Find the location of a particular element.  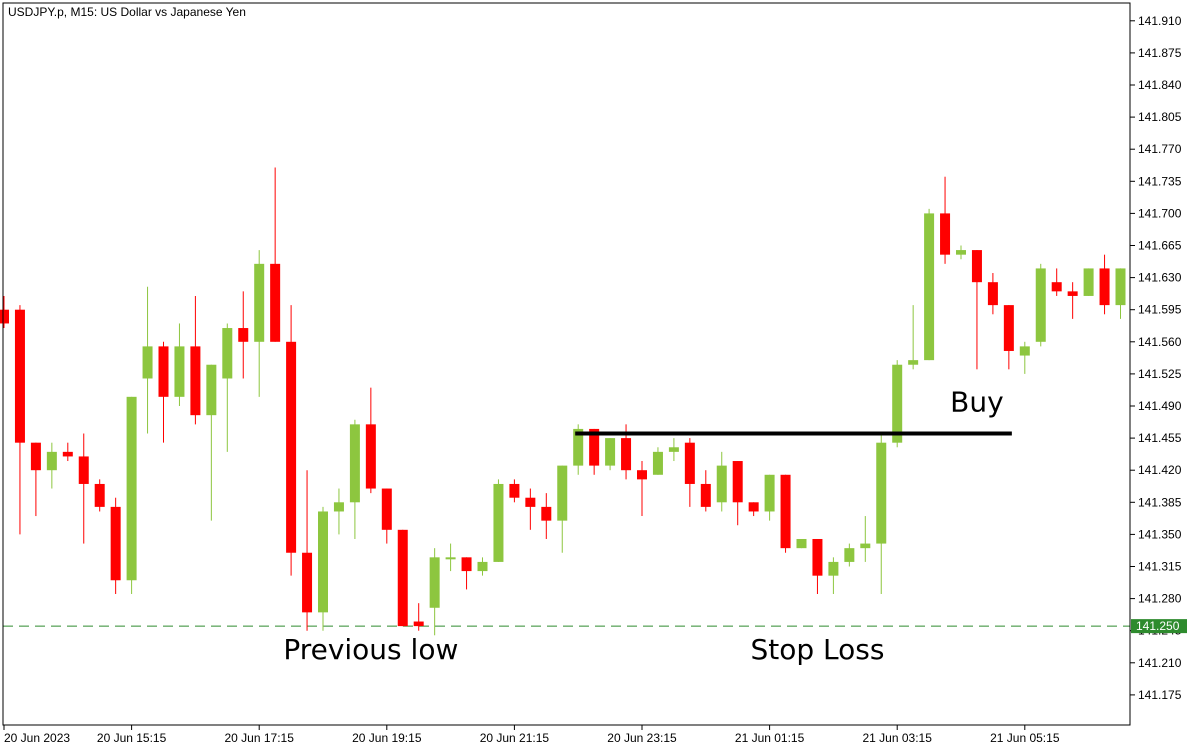

y-tick-label: 141.770 is located at coordinates (1160, 149).